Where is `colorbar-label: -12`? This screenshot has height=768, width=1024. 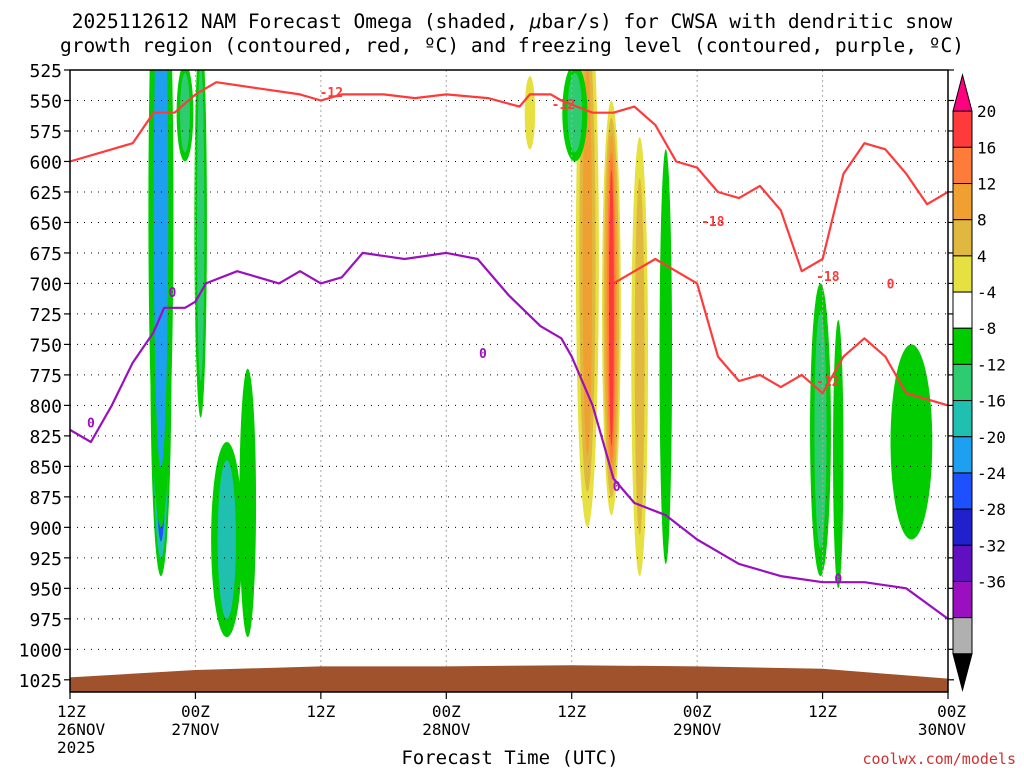 colorbar-label: -12 is located at coordinates (991, 364).